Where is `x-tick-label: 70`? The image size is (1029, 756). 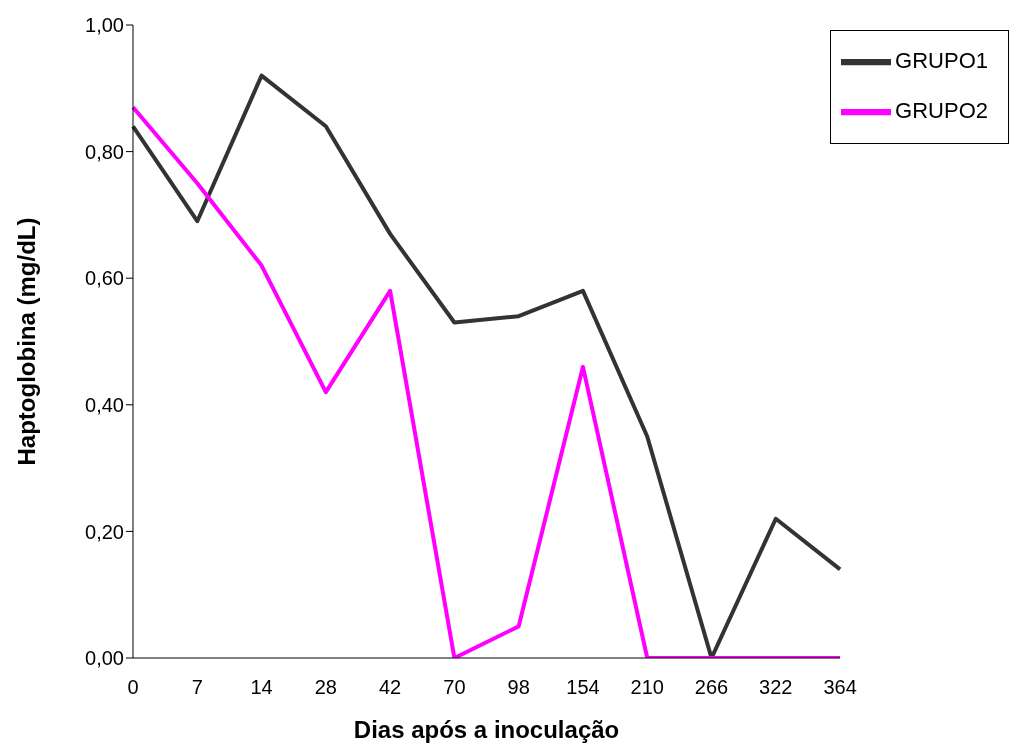 x-tick-label: 70 is located at coordinates (454, 687).